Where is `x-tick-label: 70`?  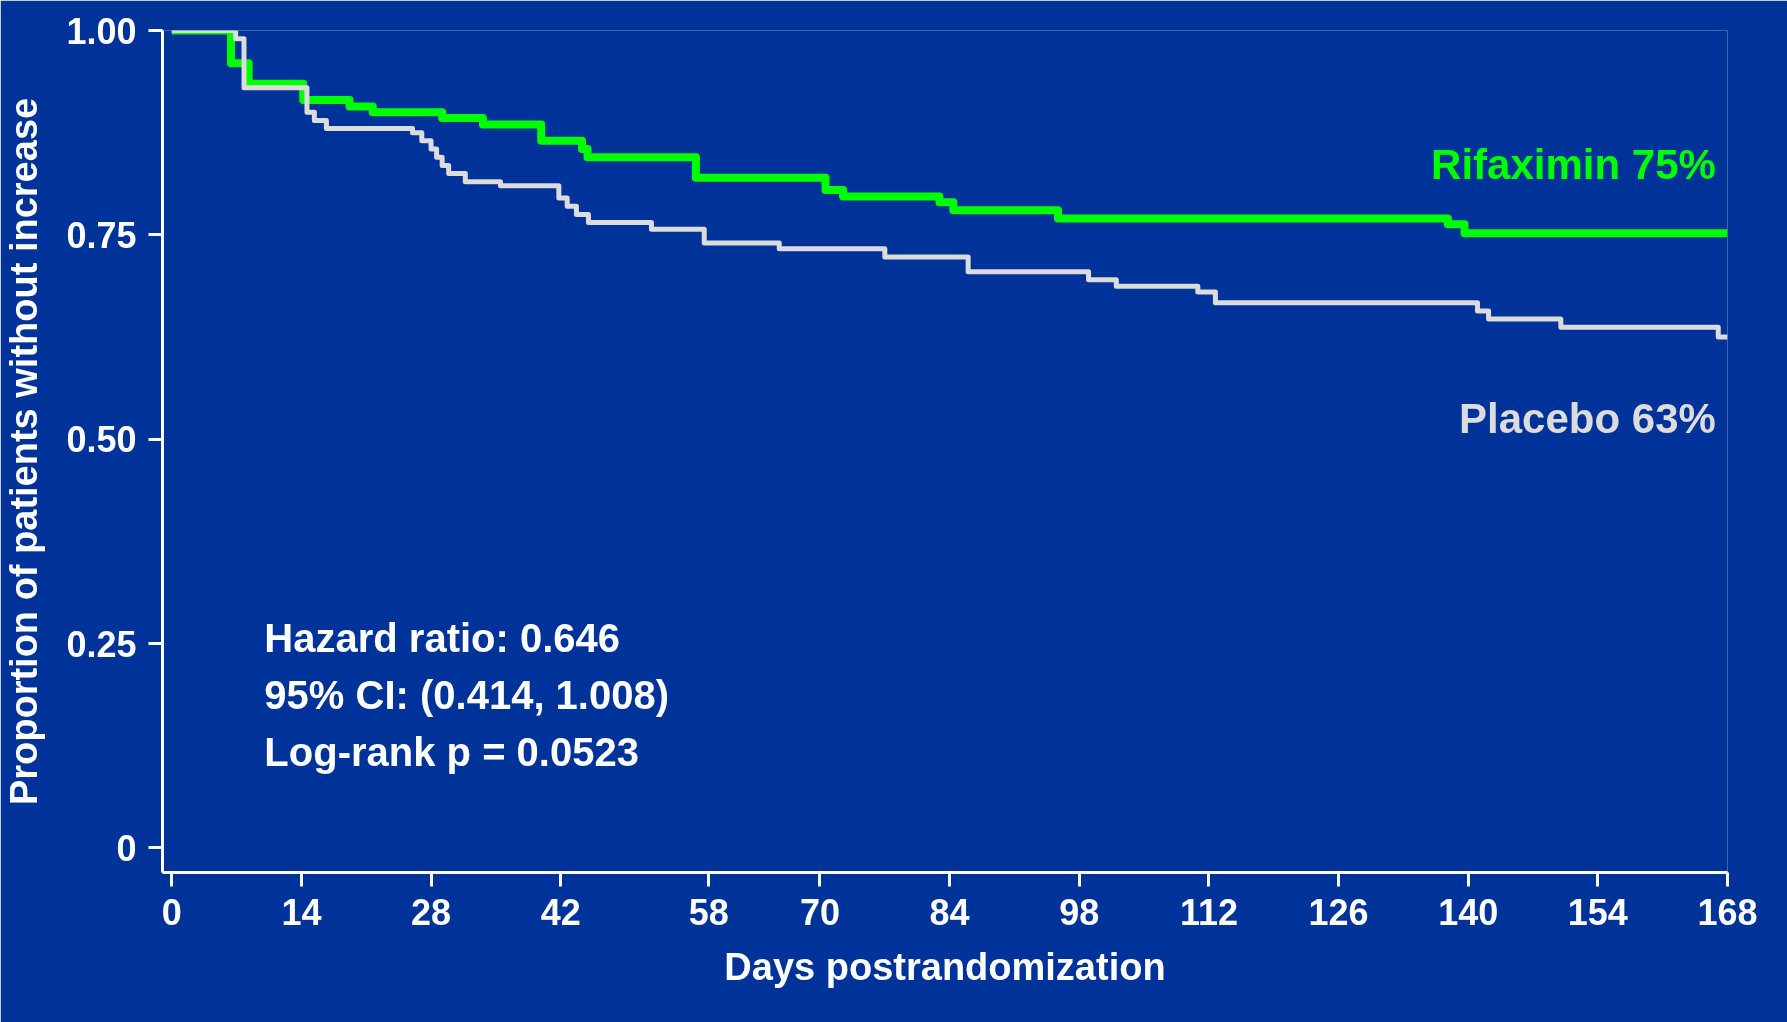 x-tick-label: 70 is located at coordinates (820, 912).